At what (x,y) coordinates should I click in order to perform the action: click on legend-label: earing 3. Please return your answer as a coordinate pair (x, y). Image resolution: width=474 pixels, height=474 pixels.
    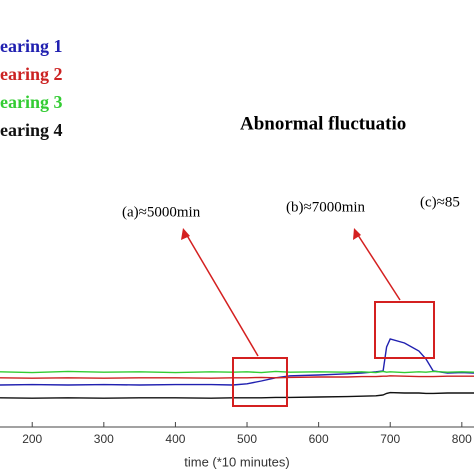
    Looking at the image, I should click on (31, 102).